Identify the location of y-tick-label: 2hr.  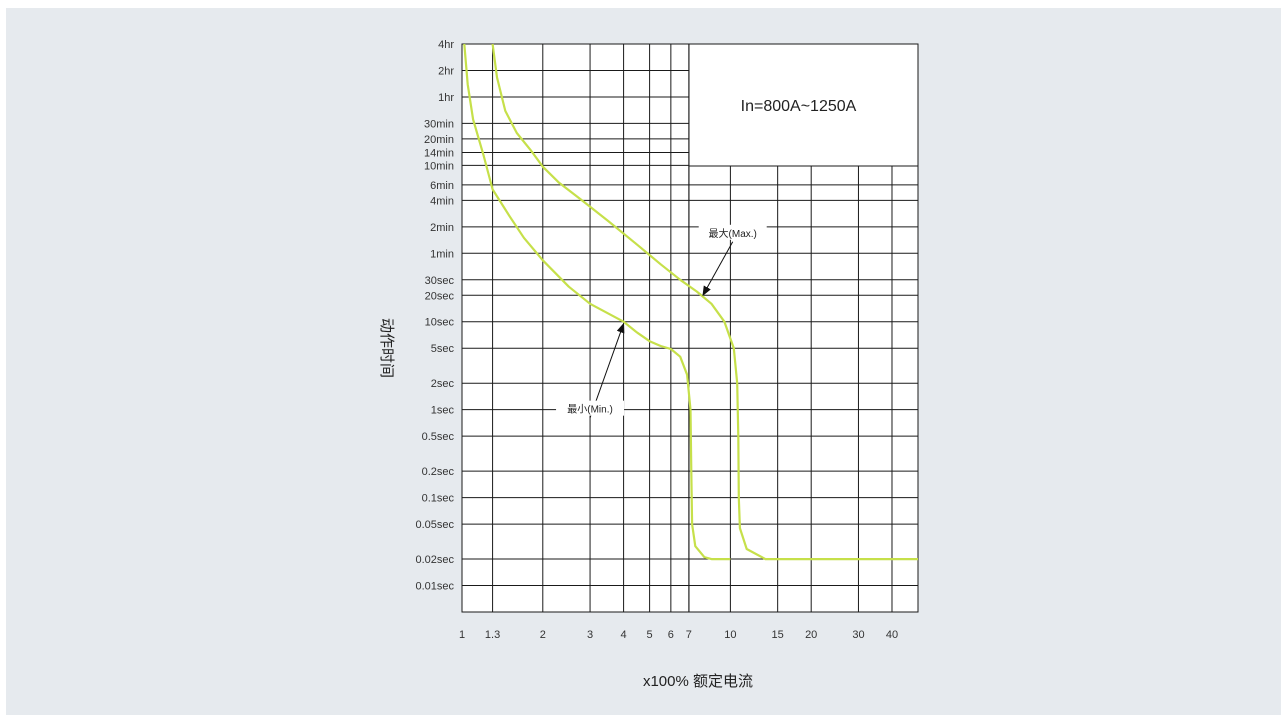
(446, 71).